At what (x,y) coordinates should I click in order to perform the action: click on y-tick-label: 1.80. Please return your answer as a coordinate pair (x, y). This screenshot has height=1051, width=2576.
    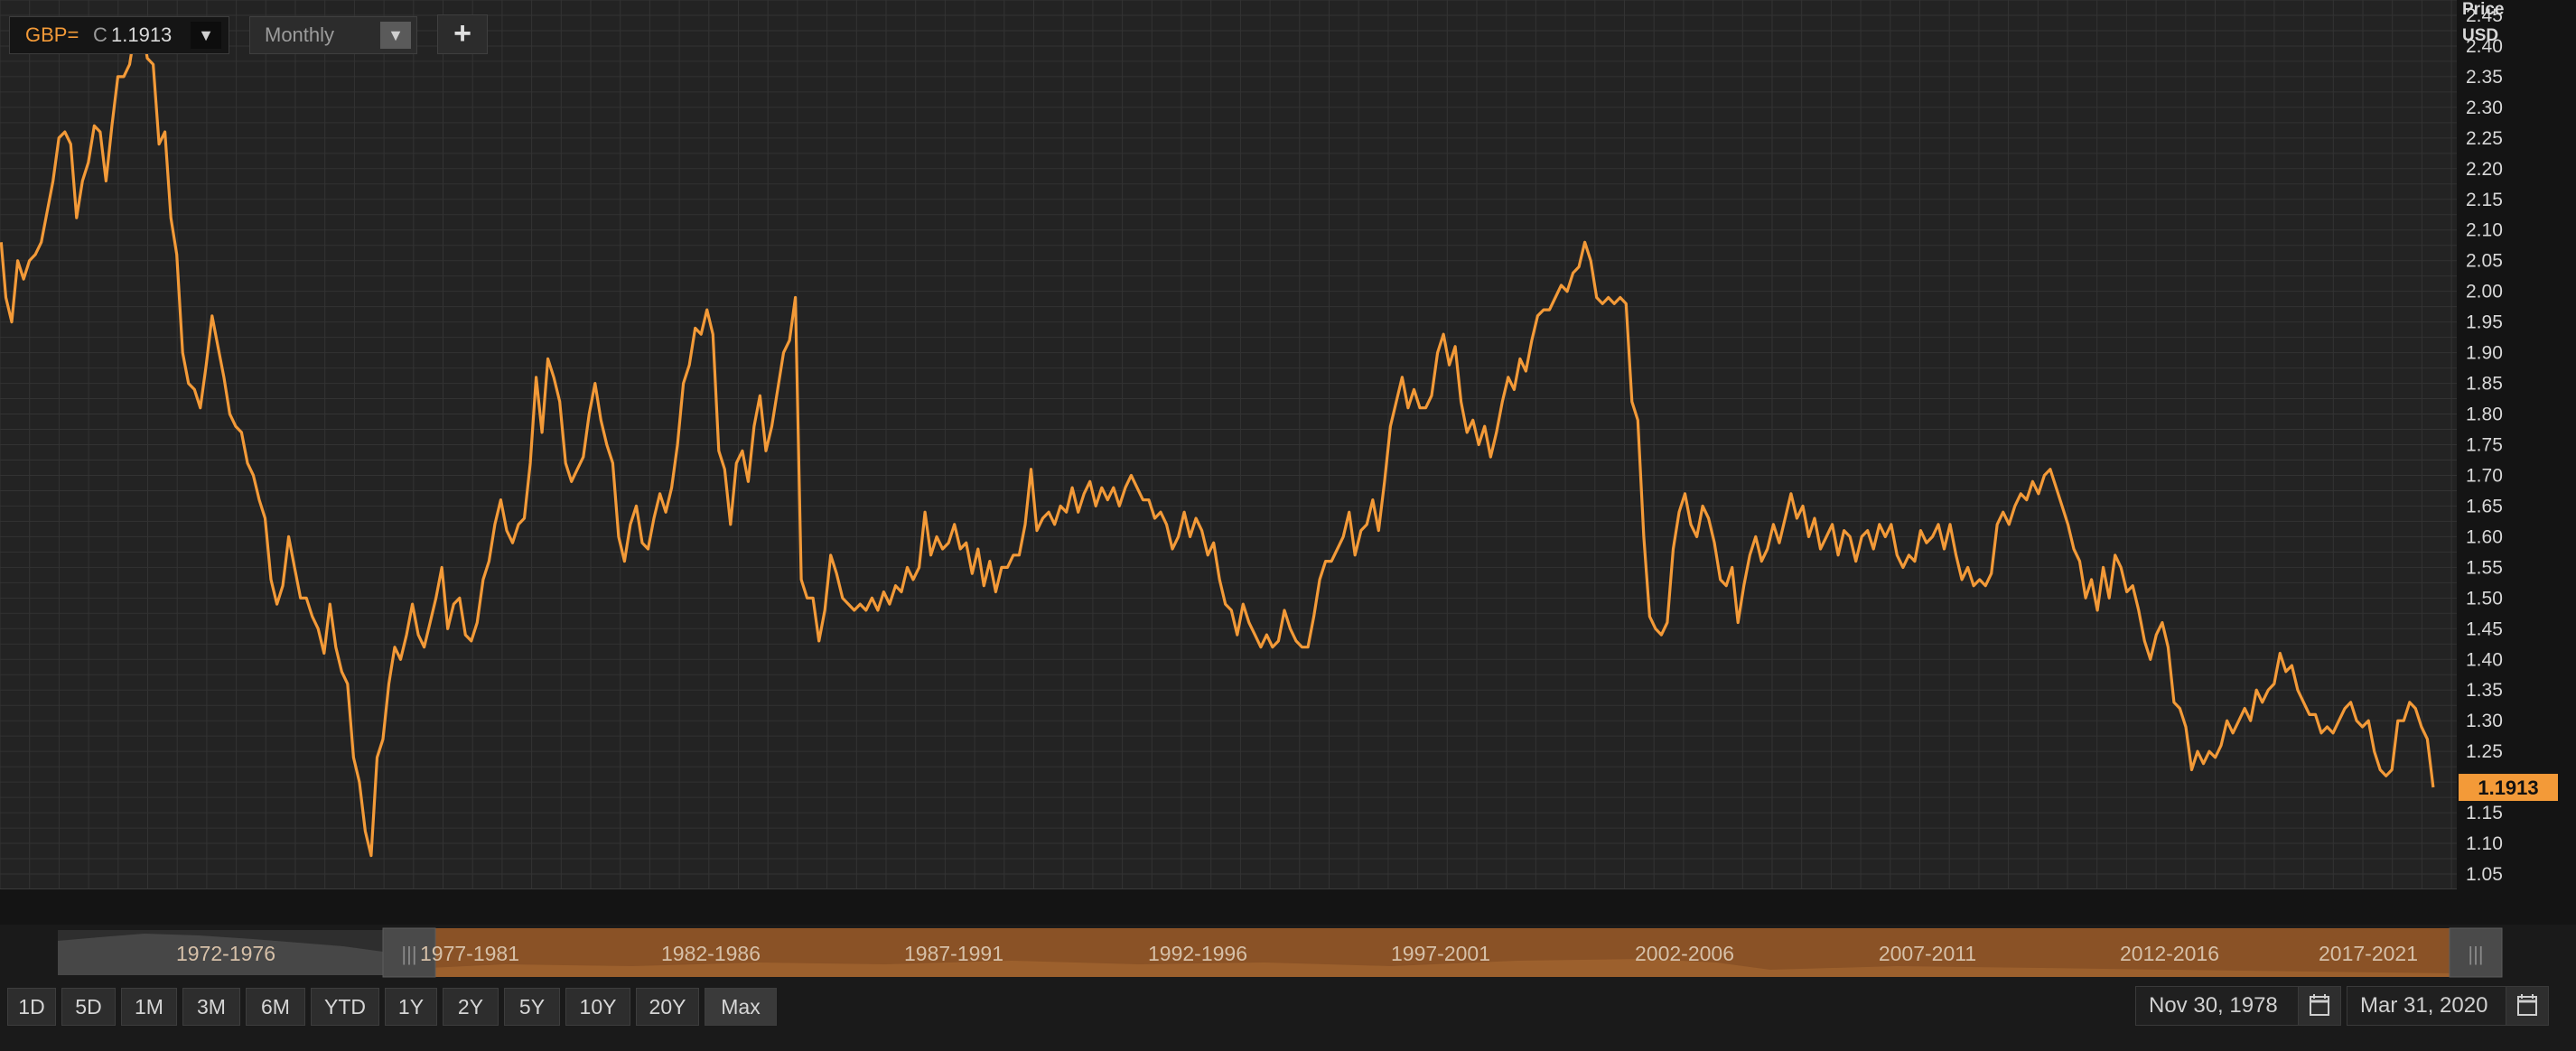
    Looking at the image, I should click on (2484, 415).